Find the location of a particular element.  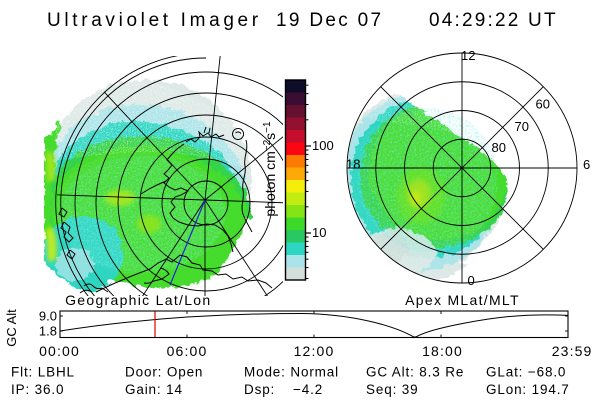

svg-text: 18:00 is located at coordinates (442, 351).